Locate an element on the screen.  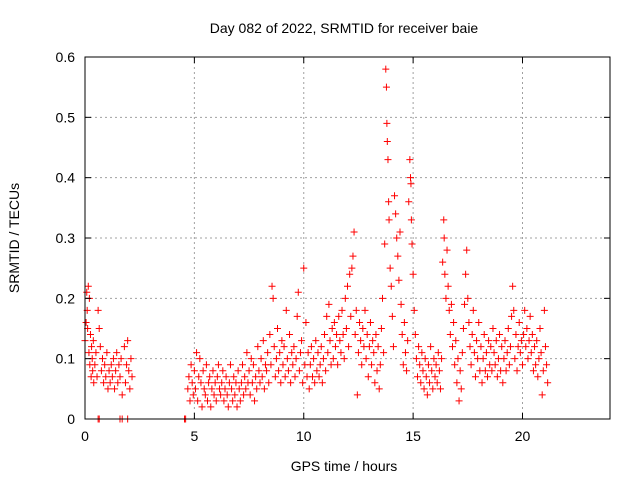
y-tick-label: 0.2 is located at coordinates (66, 298).